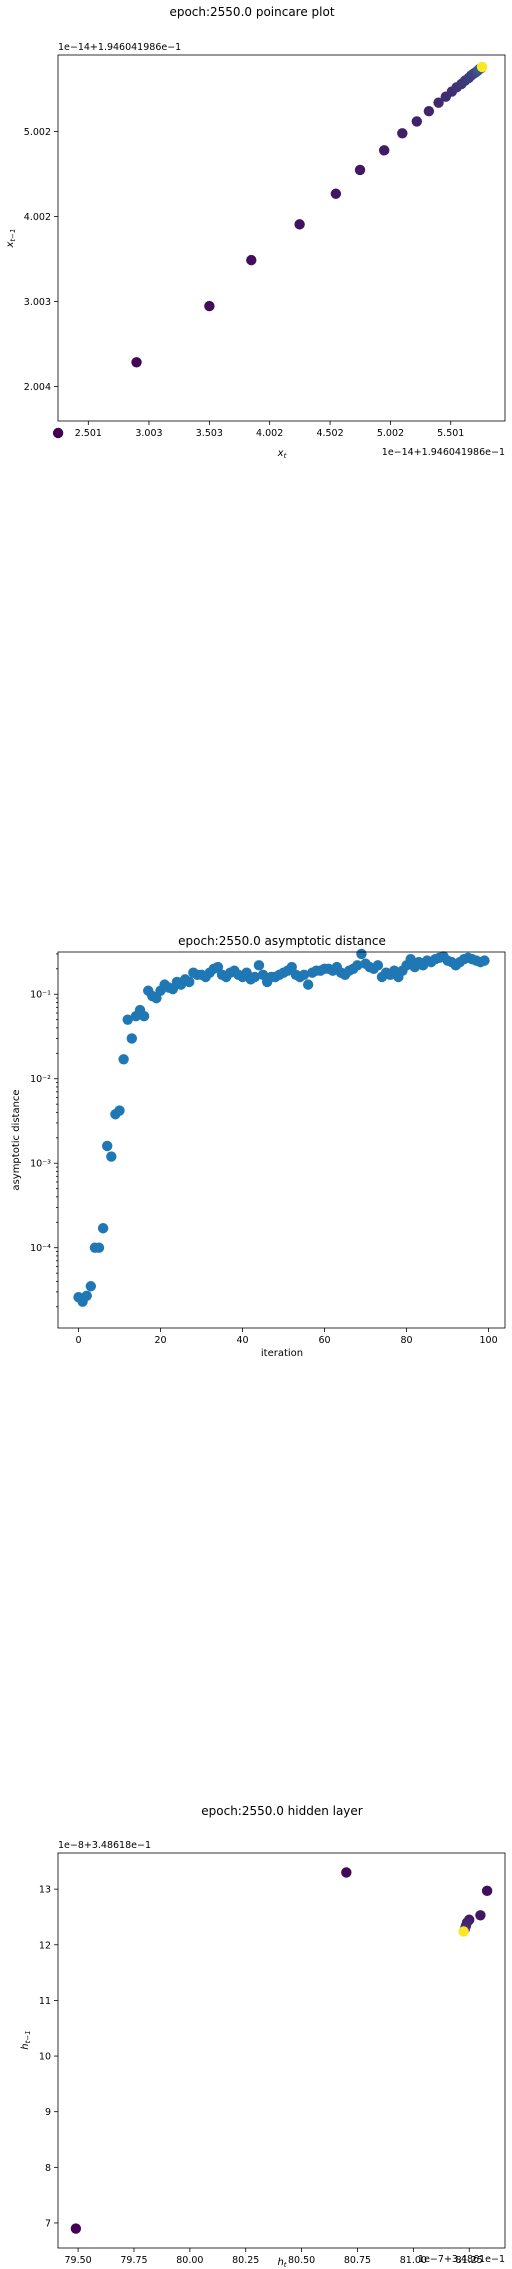  I want to click on y-tick-label: 13, so click(45, 1890).